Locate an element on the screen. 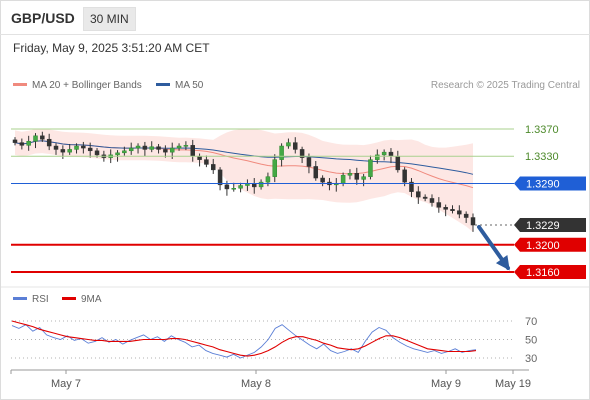 The height and width of the screenshot is (400, 590). legend-ma20: MA 20 + Bollinger Bands is located at coordinates (77, 85).